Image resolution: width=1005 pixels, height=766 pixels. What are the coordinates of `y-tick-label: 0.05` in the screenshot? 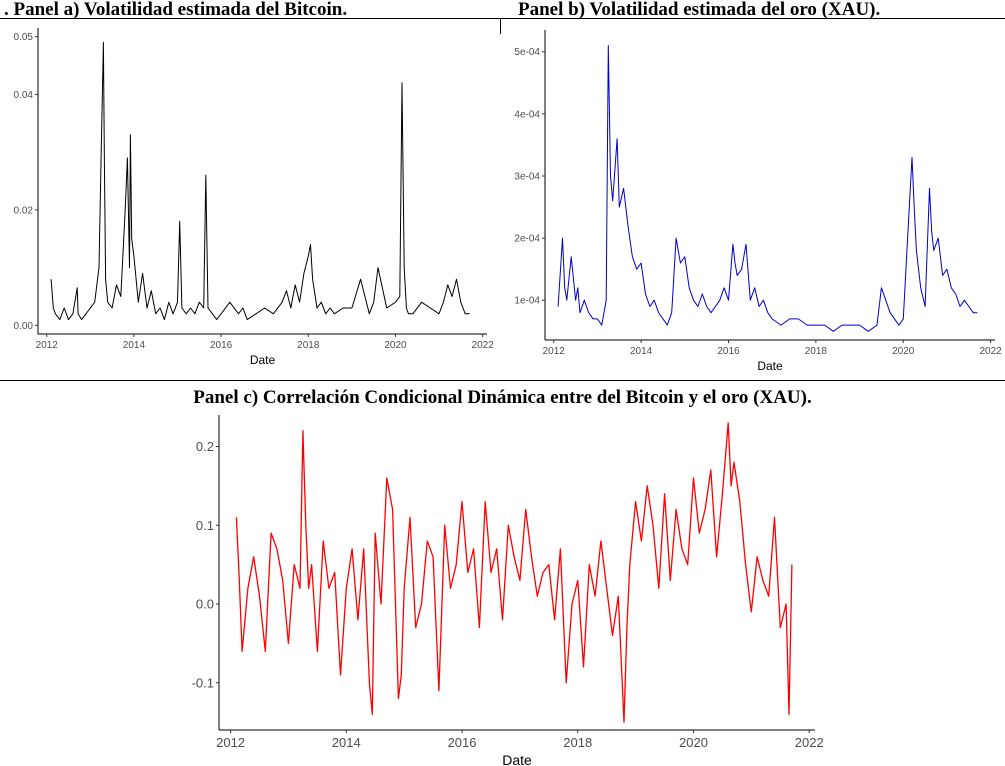 It's located at (24, 37).